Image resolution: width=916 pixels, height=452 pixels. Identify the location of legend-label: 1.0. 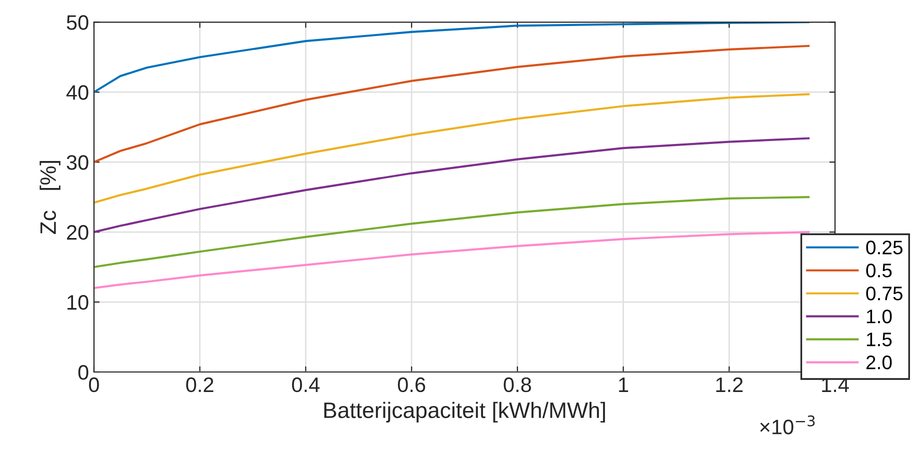
(879, 317).